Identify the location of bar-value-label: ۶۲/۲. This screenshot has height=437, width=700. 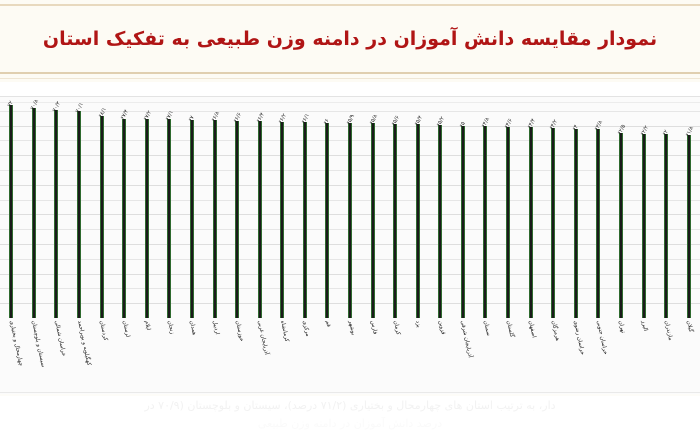
(644, 130).